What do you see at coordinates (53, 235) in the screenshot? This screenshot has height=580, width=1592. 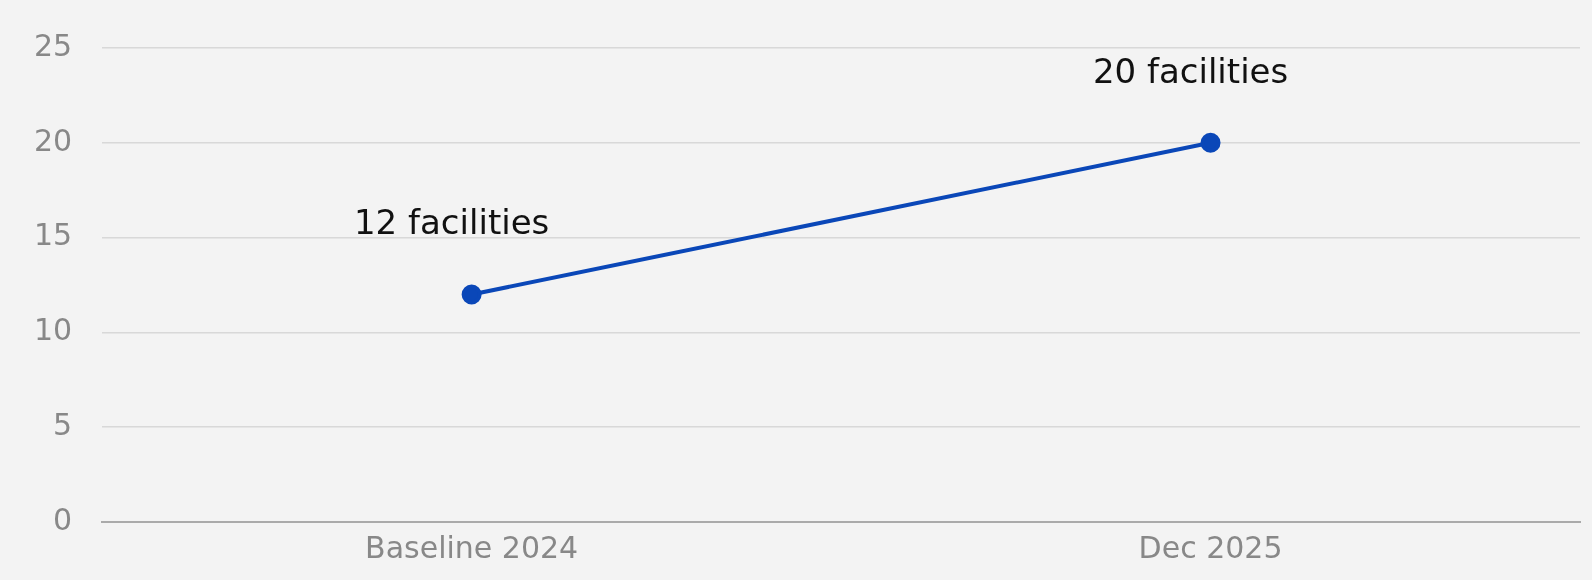 I see `y-tick-label: 15` at bounding box center [53, 235].